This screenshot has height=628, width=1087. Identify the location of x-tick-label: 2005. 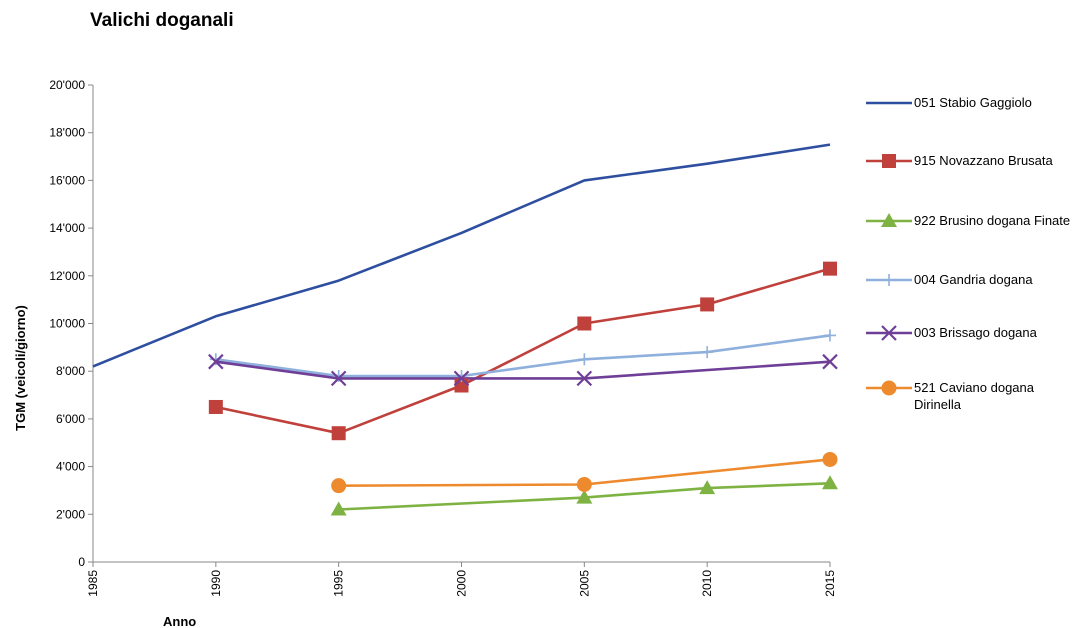
(584, 583).